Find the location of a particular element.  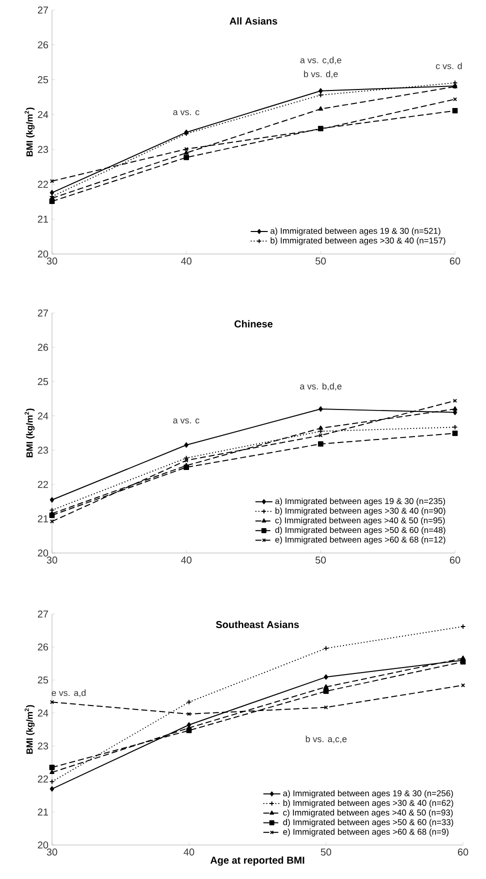

x-axis-title: Age at reported BMI is located at coordinates (257, 861).